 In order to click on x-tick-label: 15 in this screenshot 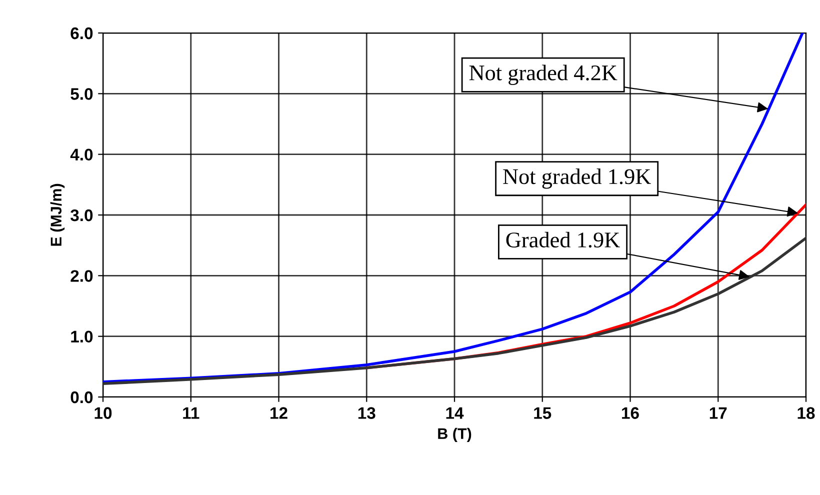, I will do `click(543, 413)`.